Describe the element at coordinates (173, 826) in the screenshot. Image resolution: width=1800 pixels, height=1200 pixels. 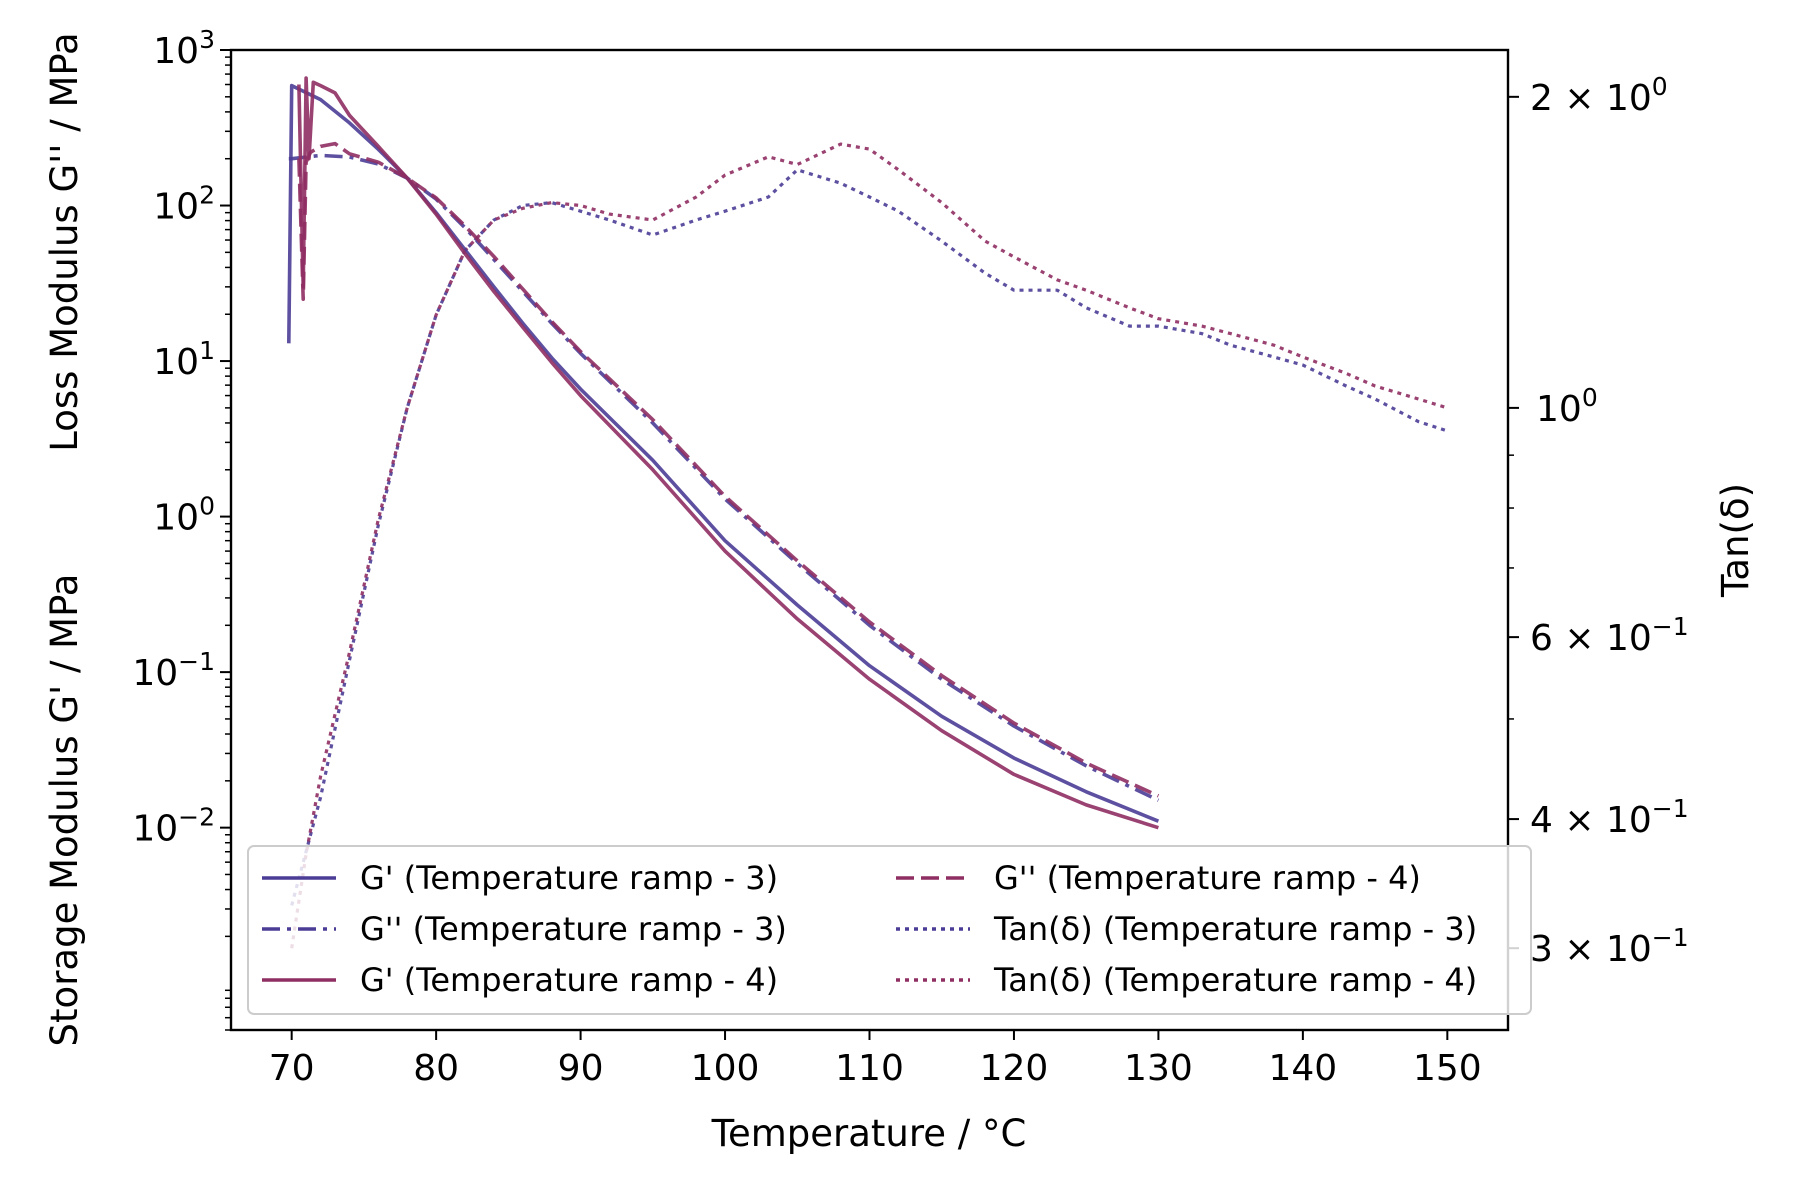
I see `y-tick-label: 10⁻²` at that location.